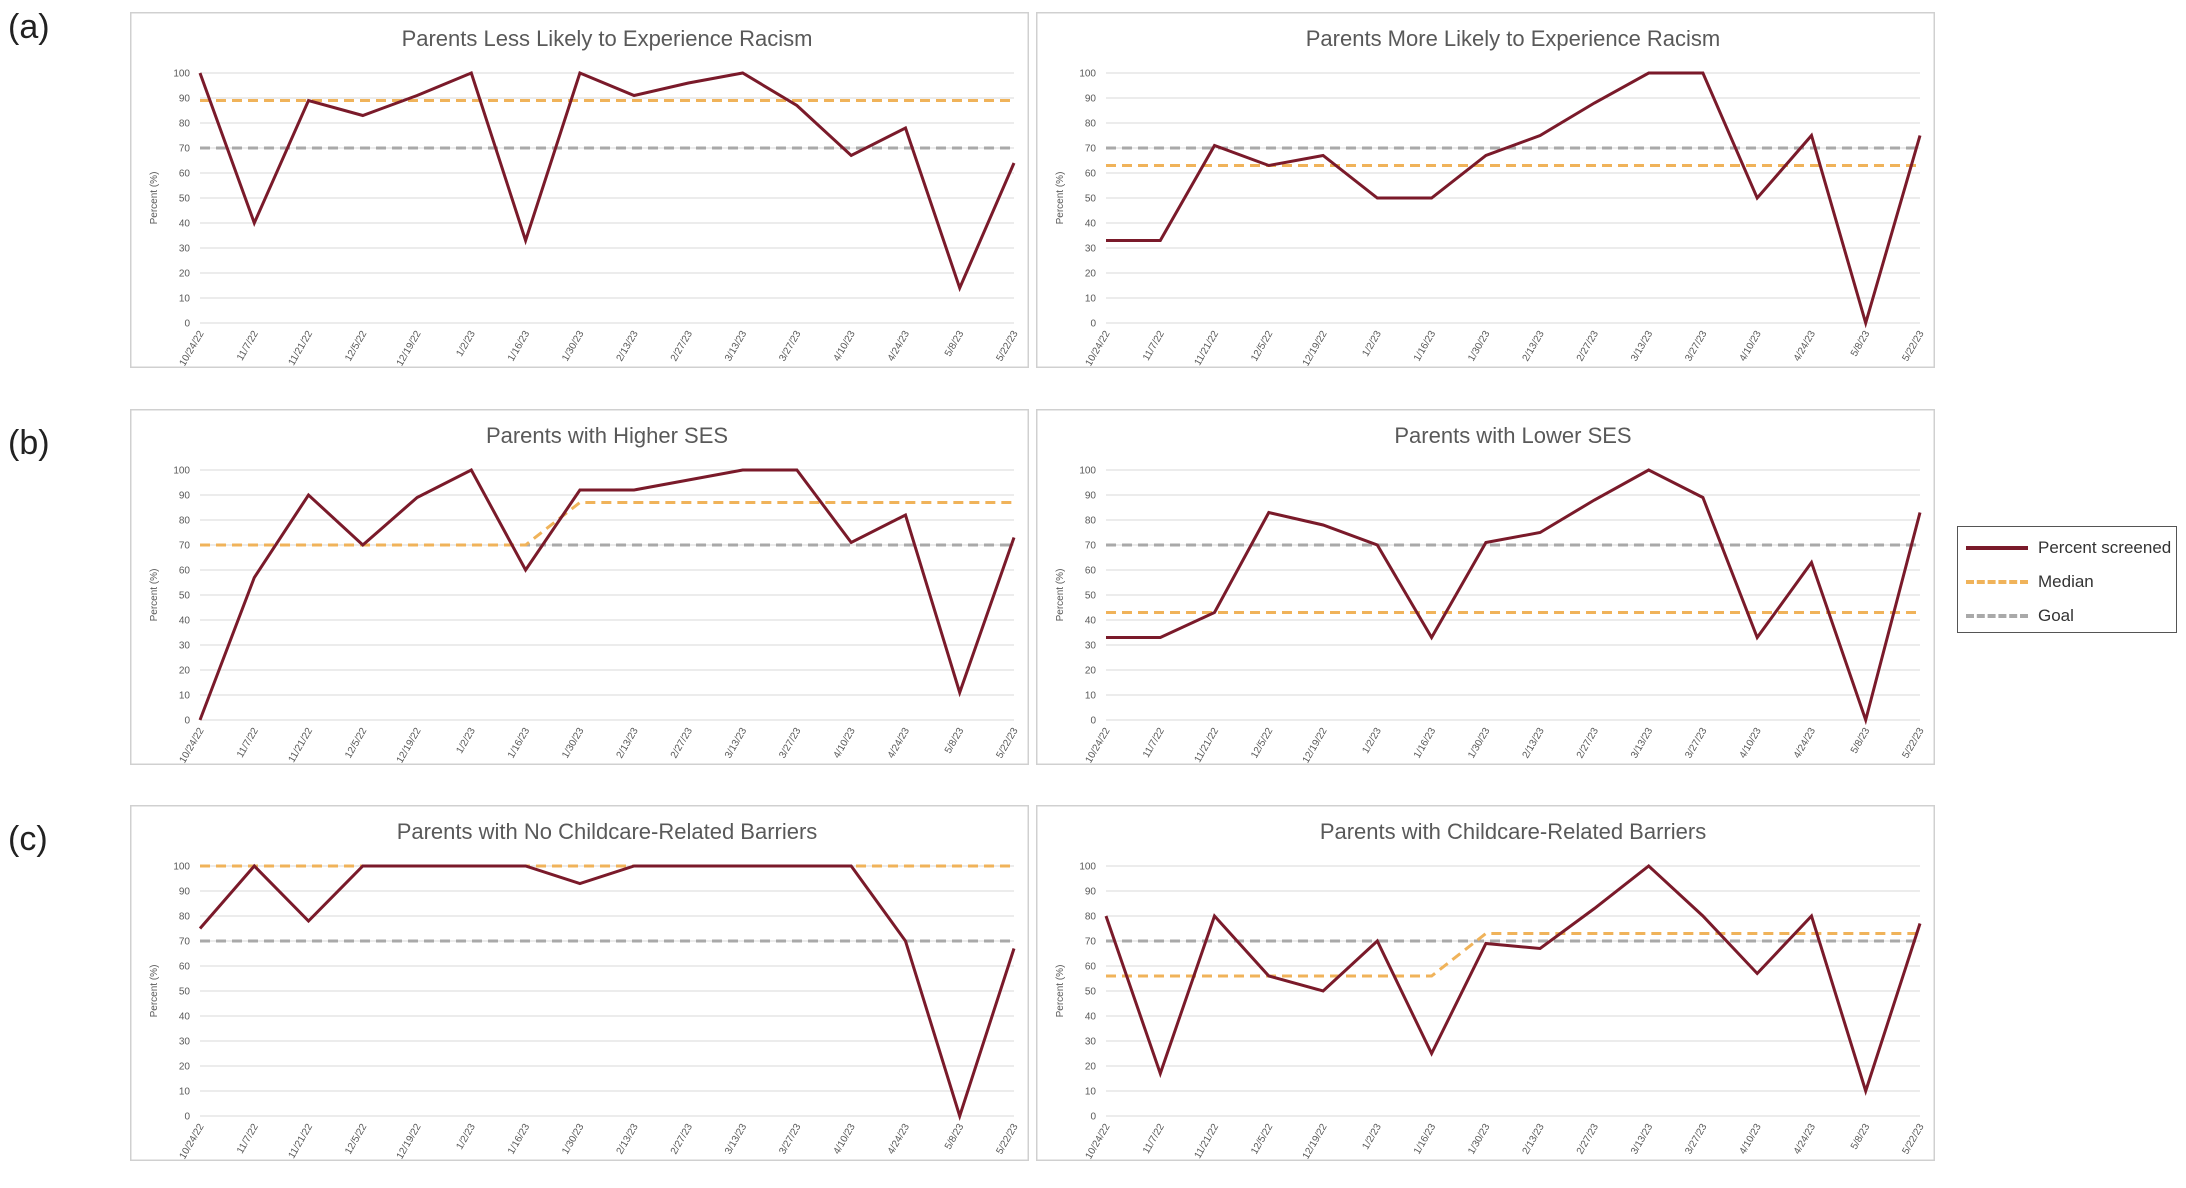  What do you see at coordinates (29, 443) in the screenshot?
I see `panel-label-b: (b)` at bounding box center [29, 443].